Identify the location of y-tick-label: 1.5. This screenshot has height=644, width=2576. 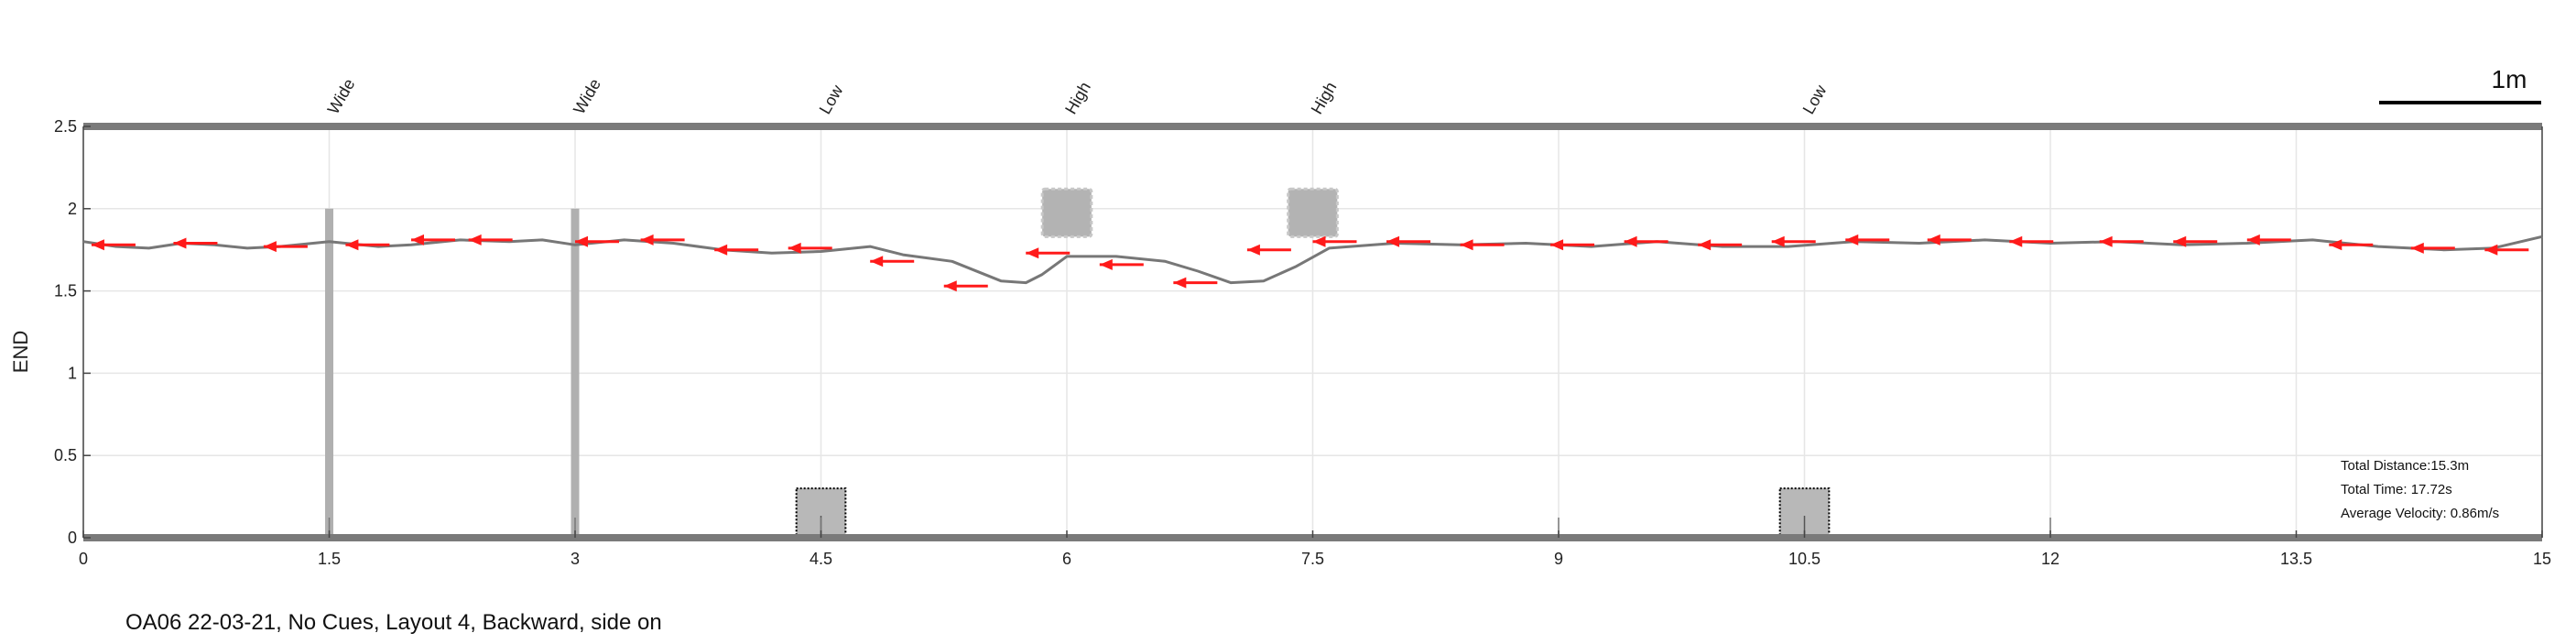
(65, 291).